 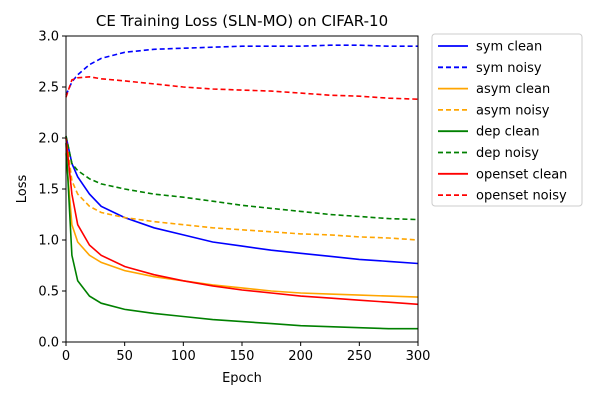 What do you see at coordinates (508, 132) in the screenshot?
I see `legend-label: dep clean` at bounding box center [508, 132].